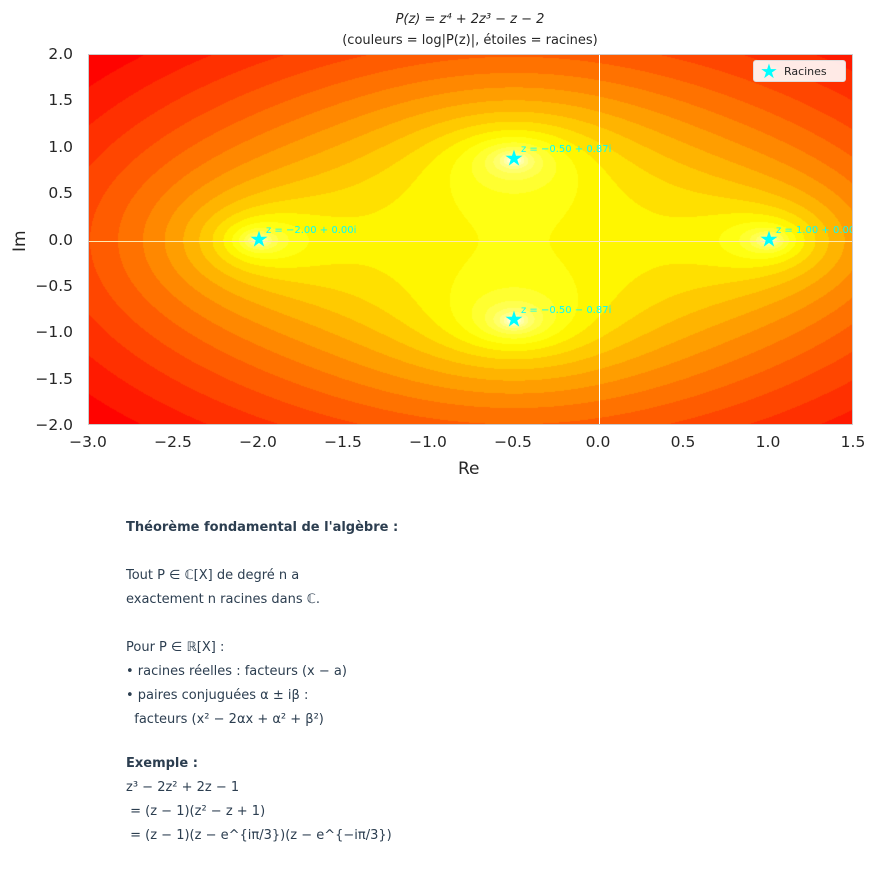 The image size is (876, 880). What do you see at coordinates (259, 835) in the screenshot?
I see `example-line: = (z − 1)(z − e^{iπ/3})(z − e^{−iπ/3})` at bounding box center [259, 835].